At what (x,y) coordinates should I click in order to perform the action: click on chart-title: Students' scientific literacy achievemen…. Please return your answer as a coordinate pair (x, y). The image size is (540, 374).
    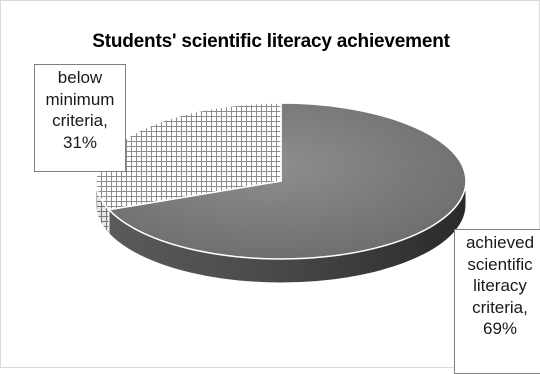
    Looking at the image, I should click on (271, 41).